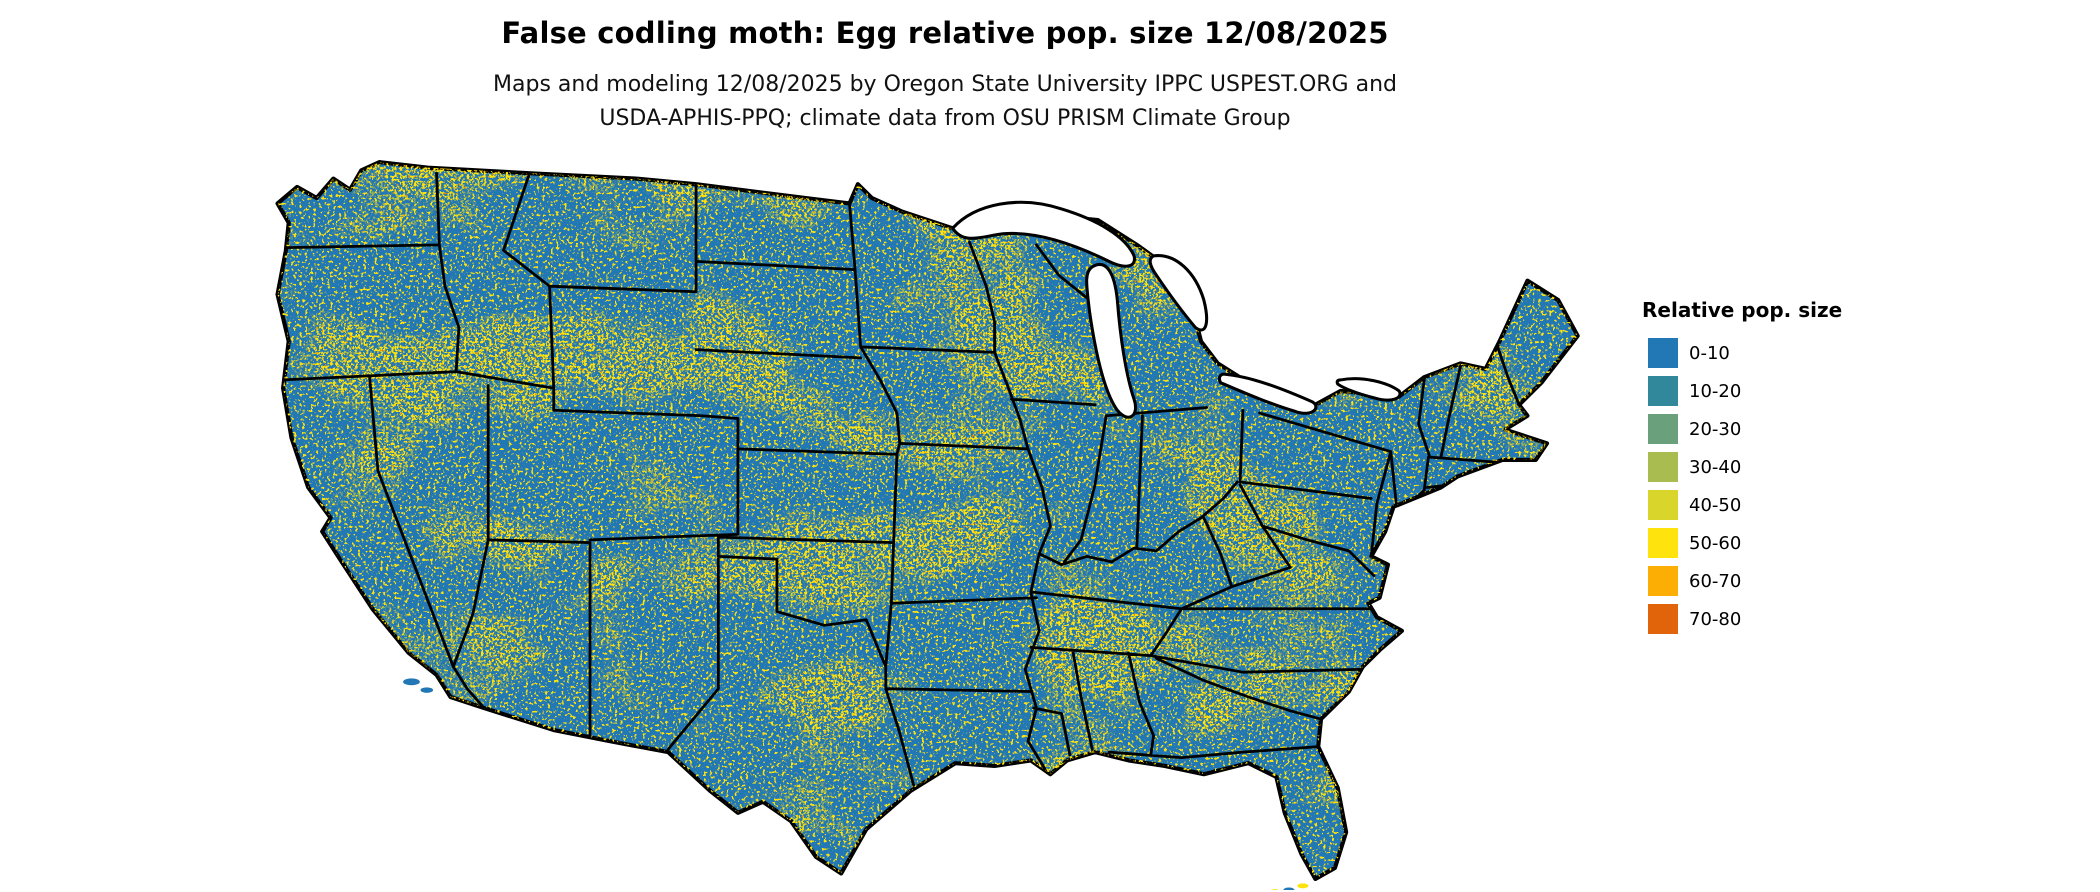 The height and width of the screenshot is (892, 2100). What do you see at coordinates (1757, 429) in the screenshot?
I see `legend-item: 20-30` at bounding box center [1757, 429].